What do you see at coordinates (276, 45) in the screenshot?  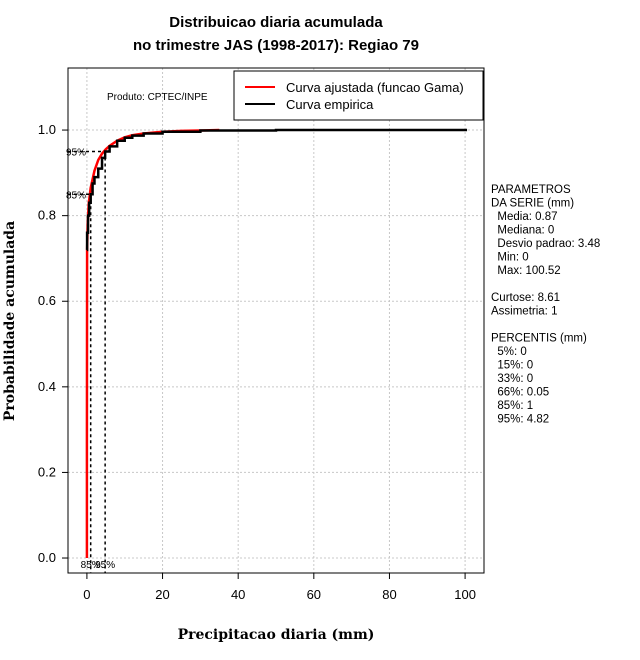 I see `chart-title-line2: no trimestre JAS (1998-2017): Regiao 79` at bounding box center [276, 45].